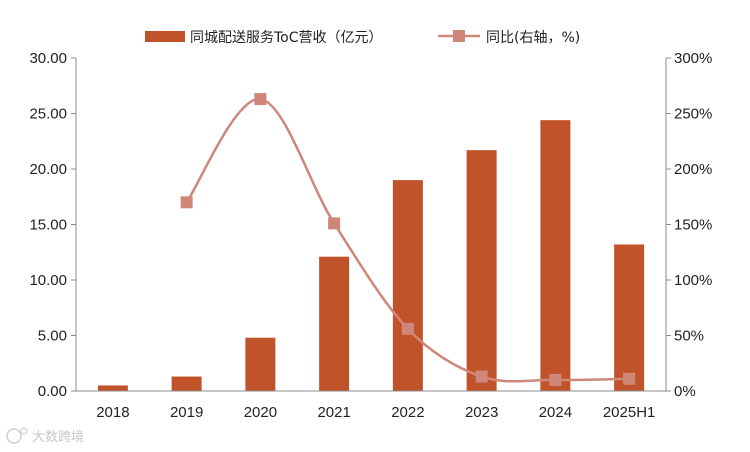  What do you see at coordinates (186, 412) in the screenshot?
I see `x-axis-tick-label: 2019` at bounding box center [186, 412].